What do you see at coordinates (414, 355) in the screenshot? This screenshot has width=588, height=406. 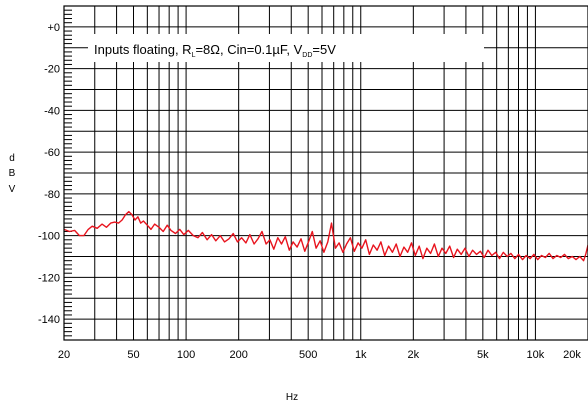 I see `x-tick-label: 2k` at bounding box center [414, 355].